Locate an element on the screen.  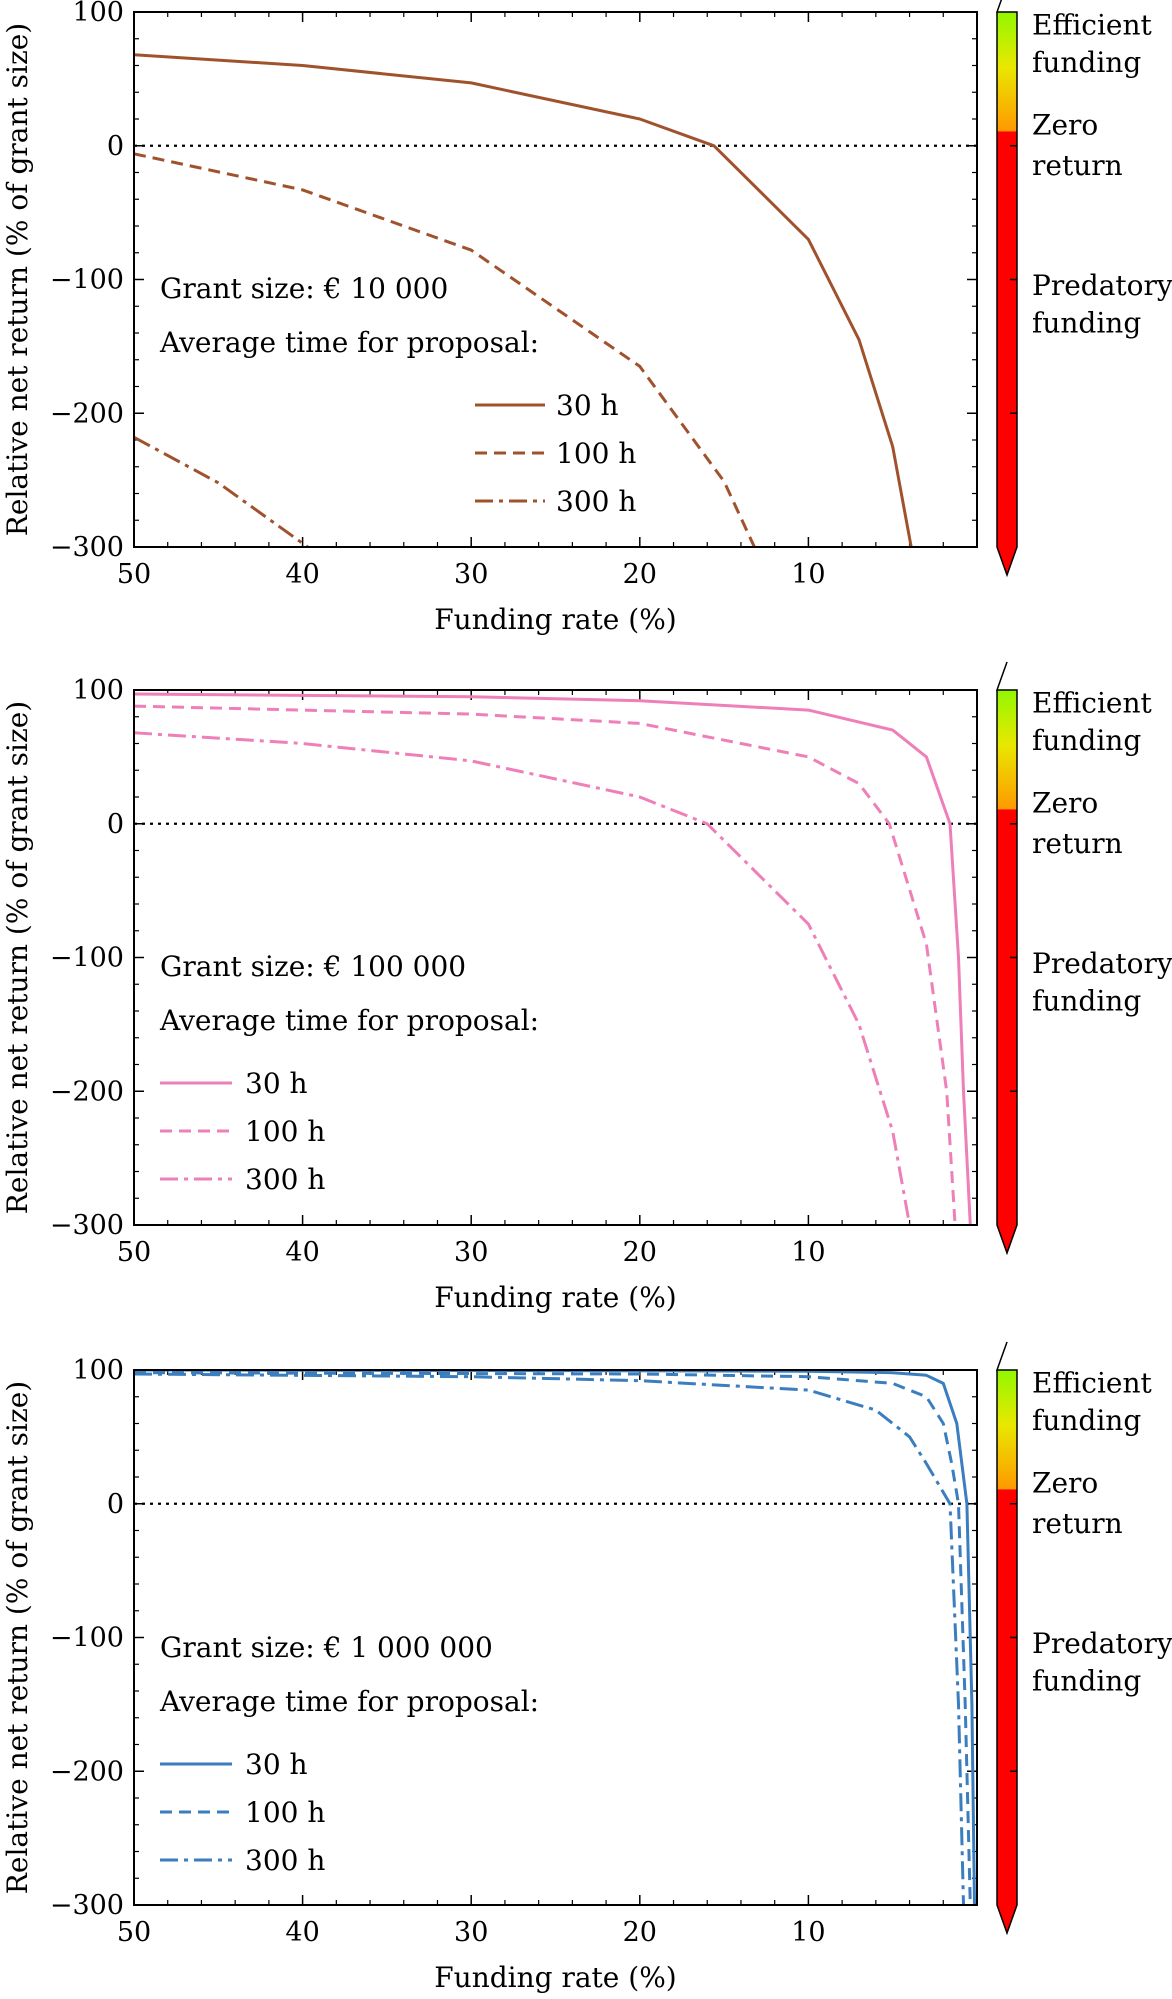
series-line-100h is located at coordinates (445, 349).